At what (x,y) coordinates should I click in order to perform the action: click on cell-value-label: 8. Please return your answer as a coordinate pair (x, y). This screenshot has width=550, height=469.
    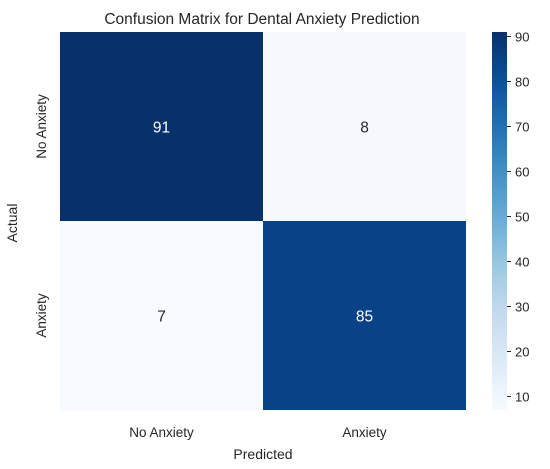
    Looking at the image, I should click on (364, 128).